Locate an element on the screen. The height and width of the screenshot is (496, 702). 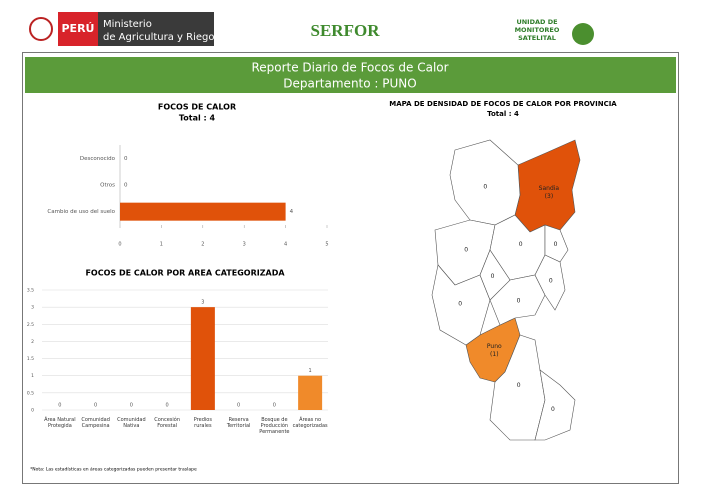
y-tick-label: 3 is located at coordinates (32, 308).